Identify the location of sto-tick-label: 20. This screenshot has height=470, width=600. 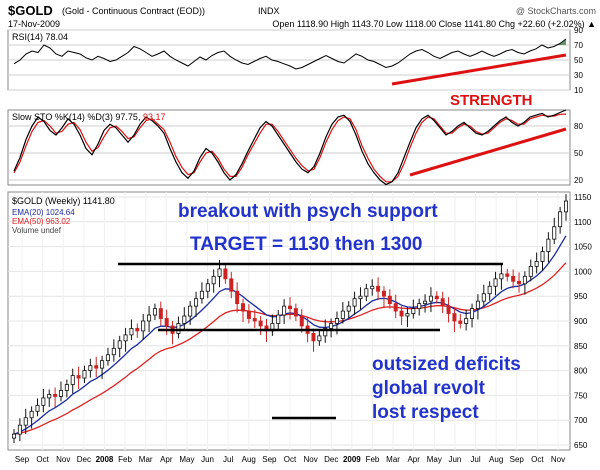
(578, 180).